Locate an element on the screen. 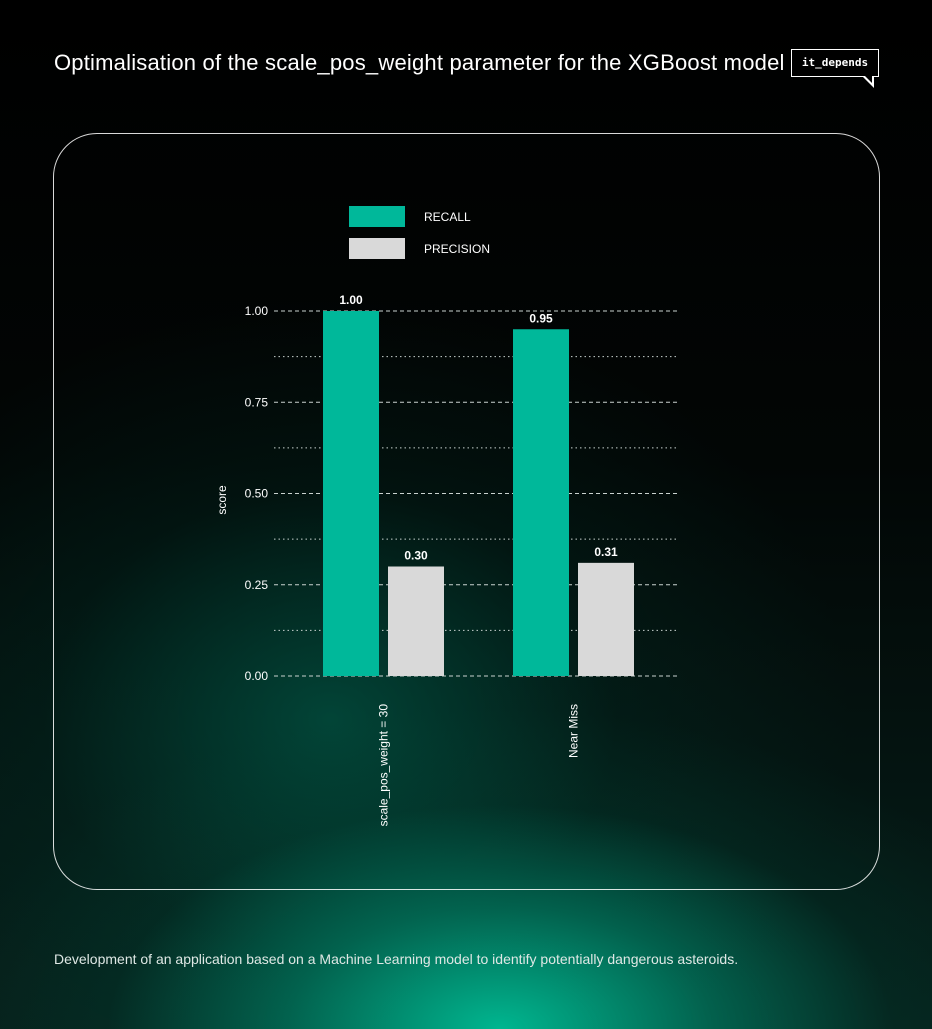  legend-swatch-recall is located at coordinates (377, 216).